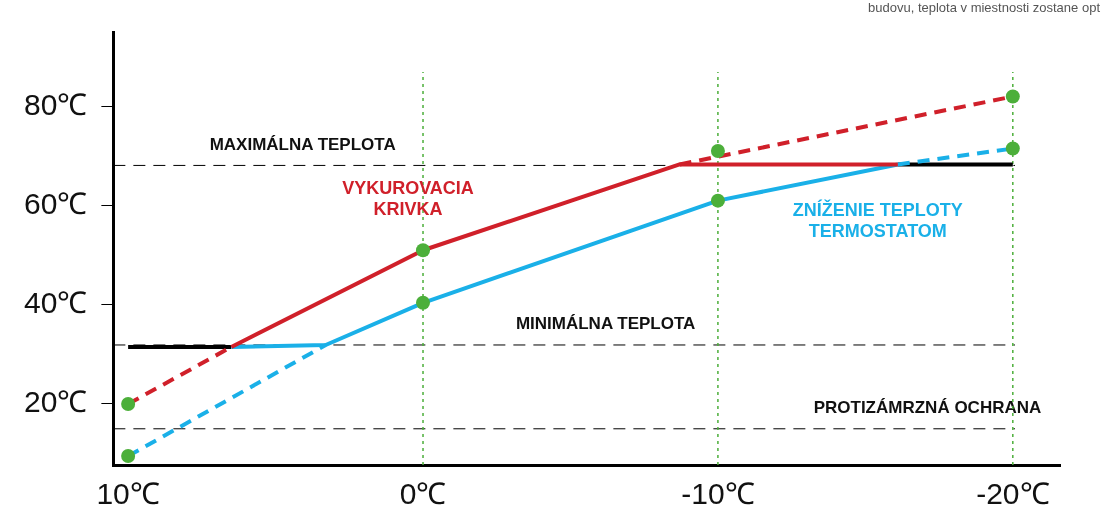 The width and height of the screenshot is (1105, 522). What do you see at coordinates (927, 407) in the screenshot?
I see `ref-line-label: PROTIZÁMRZNÁ OCHRANA` at bounding box center [927, 407].